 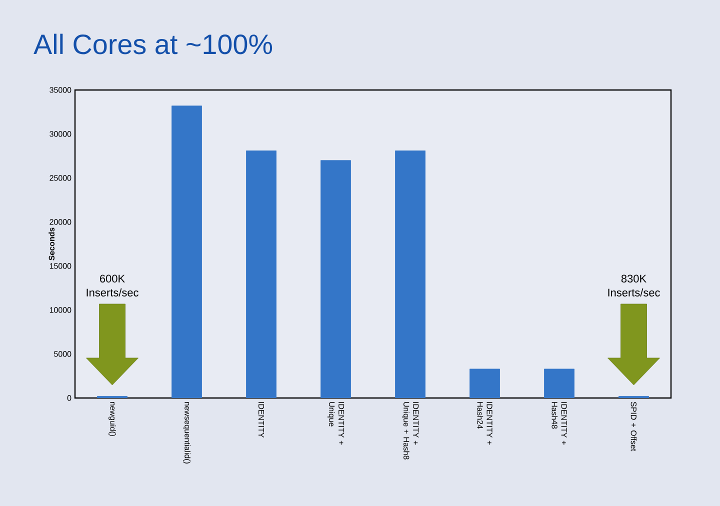 I want to click on chart-title: All Cores at ~100%, so click(x=153, y=44).